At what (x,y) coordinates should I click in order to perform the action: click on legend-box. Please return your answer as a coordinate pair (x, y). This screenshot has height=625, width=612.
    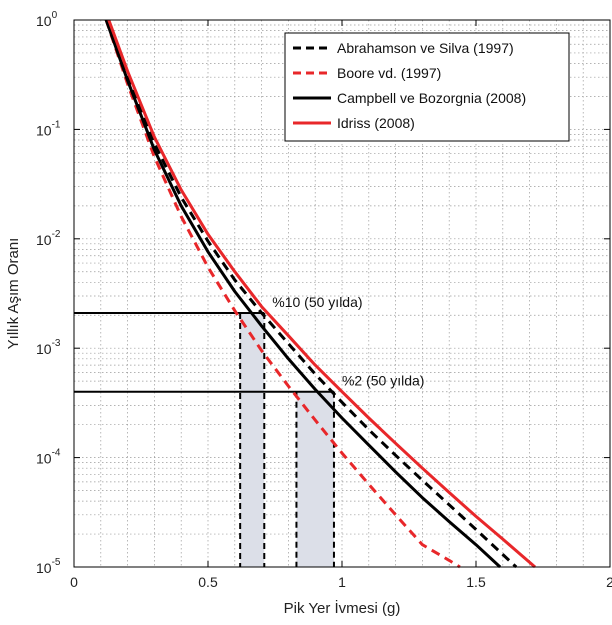
    Looking at the image, I should click on (427, 87).